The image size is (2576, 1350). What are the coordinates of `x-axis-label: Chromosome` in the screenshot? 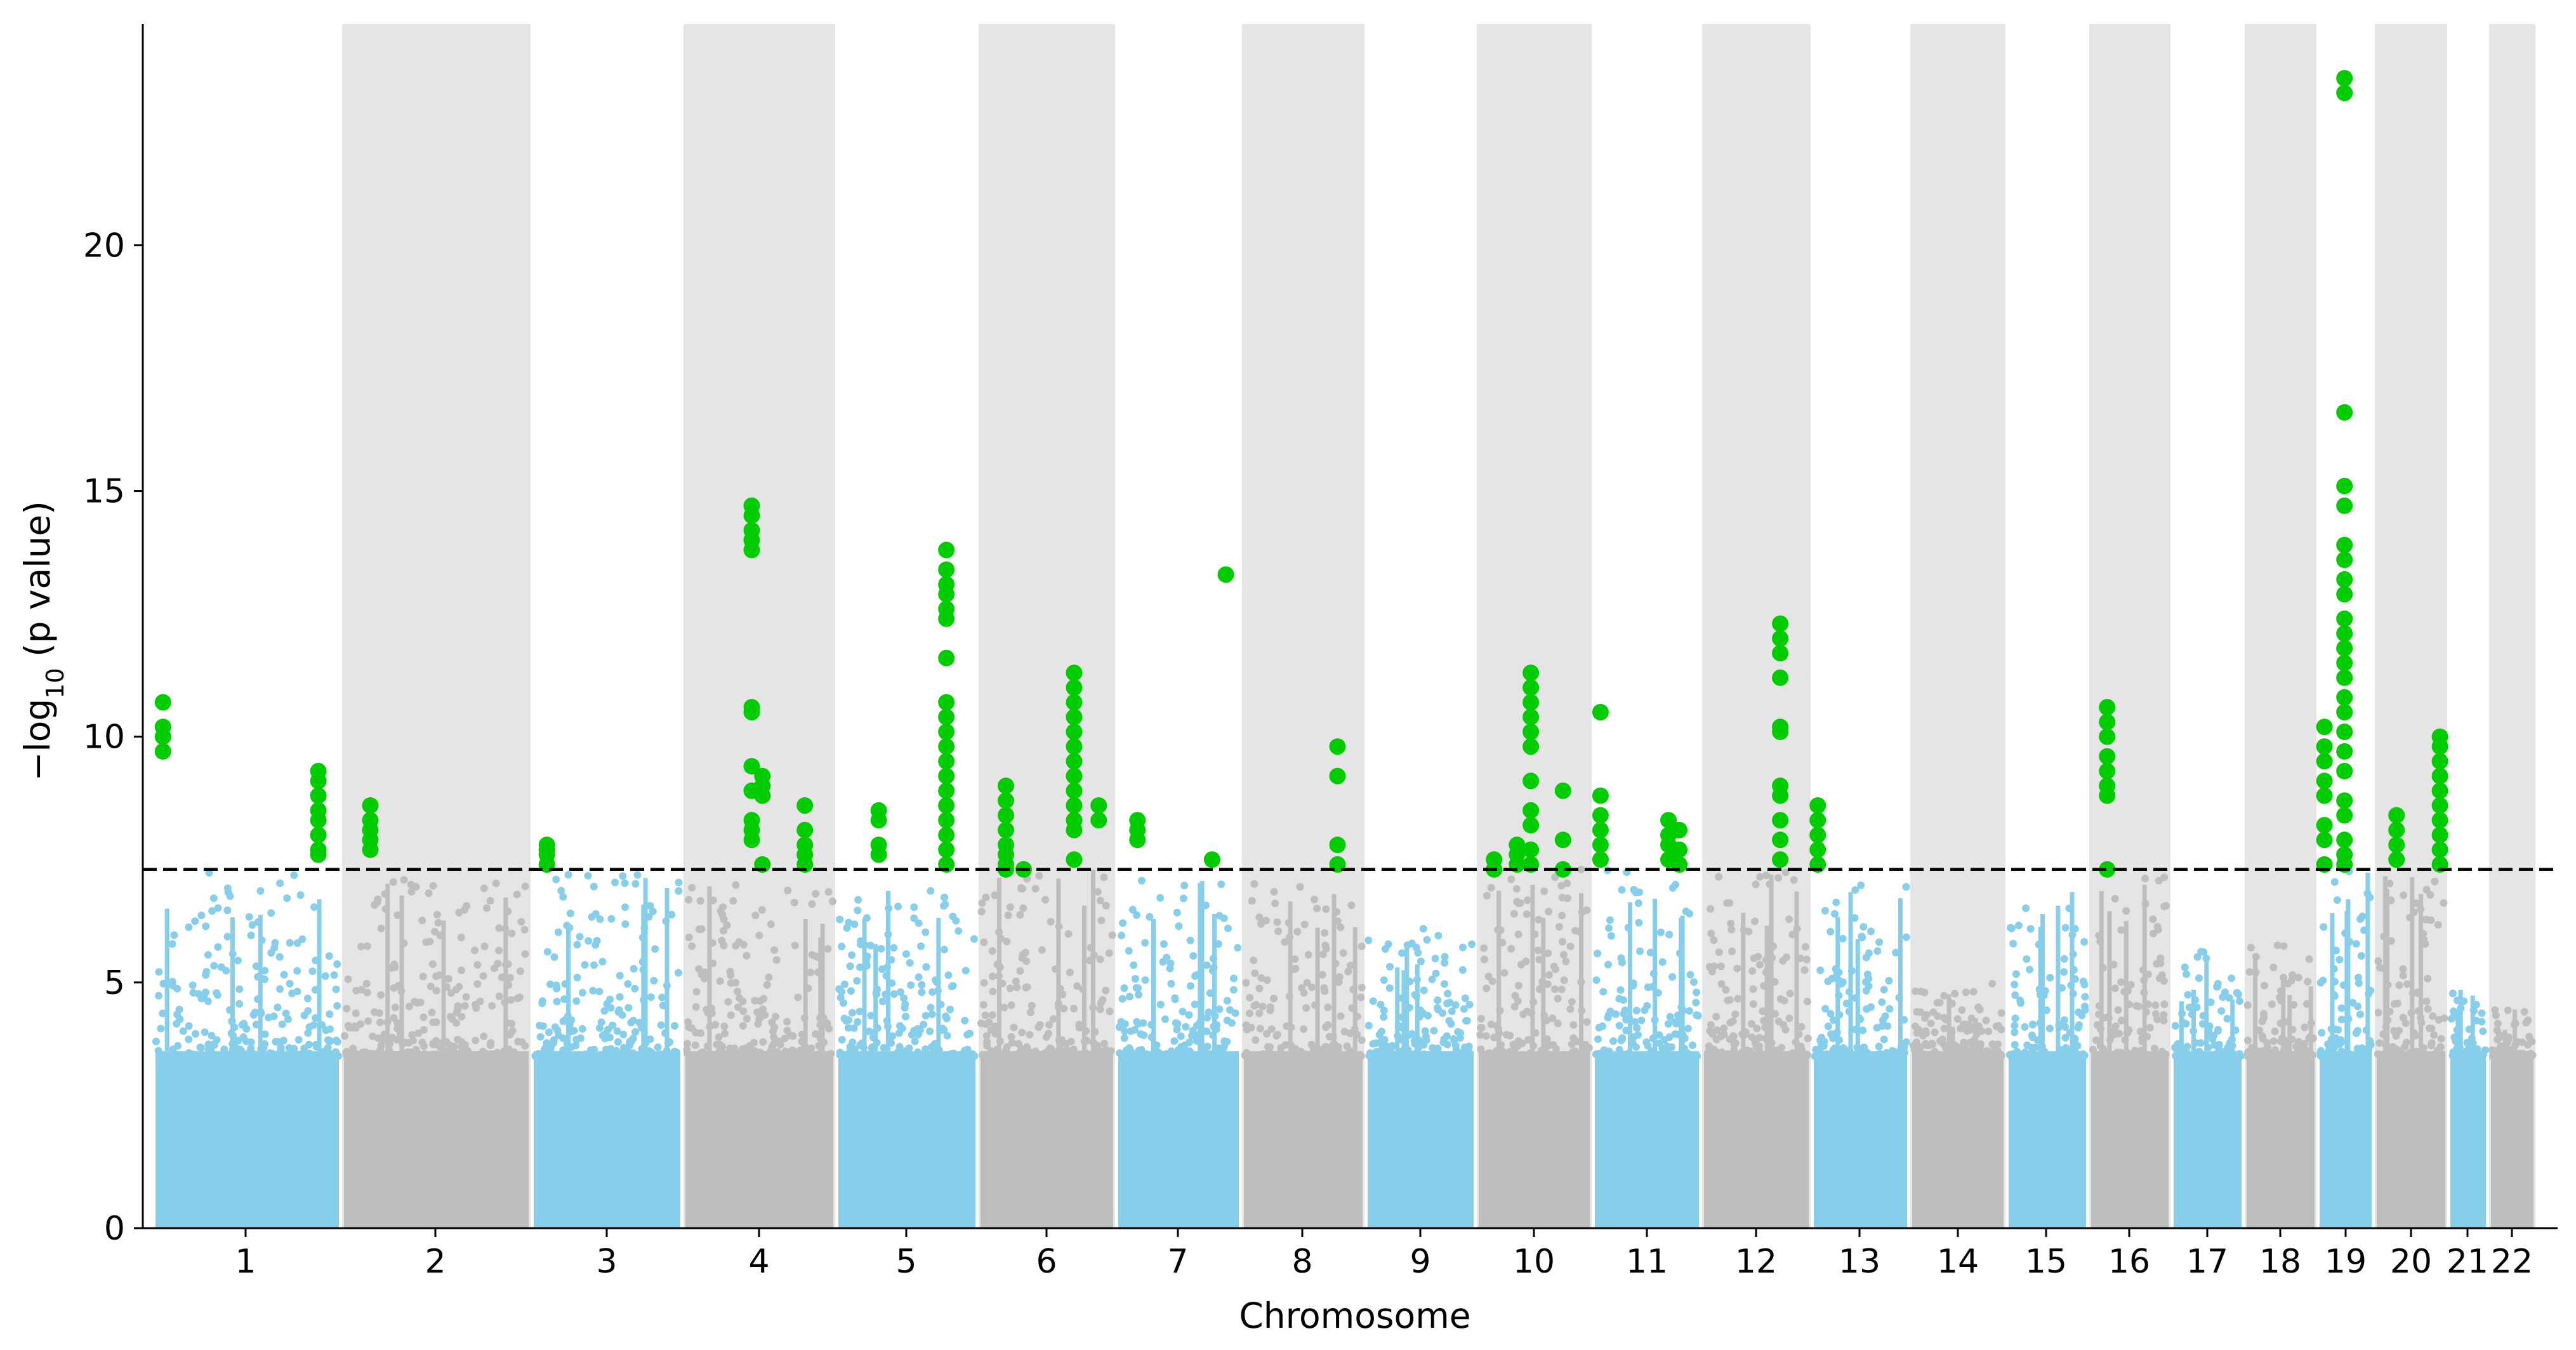 It's located at (1355, 1315).